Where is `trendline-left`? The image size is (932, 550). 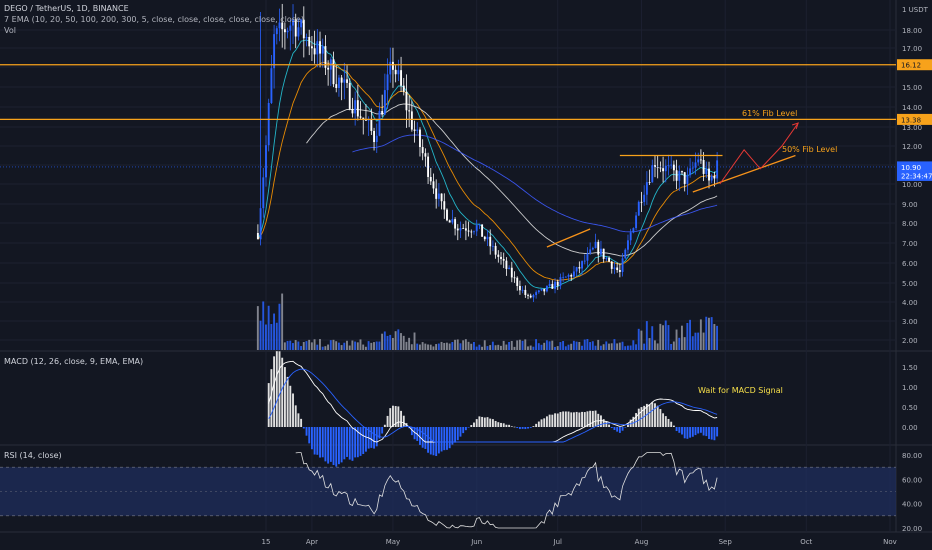 trendline-left is located at coordinates (568, 238).